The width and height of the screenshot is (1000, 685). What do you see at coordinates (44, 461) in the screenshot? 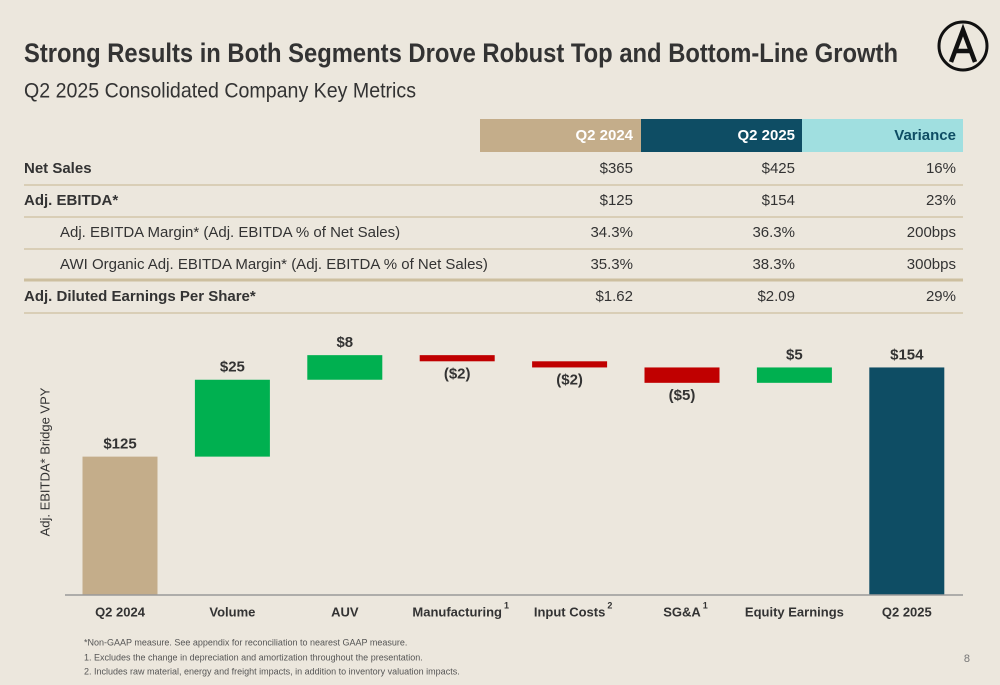
I see `y-axis-label: Adj. EBITDA* Bridge VPY` at bounding box center [44, 461].